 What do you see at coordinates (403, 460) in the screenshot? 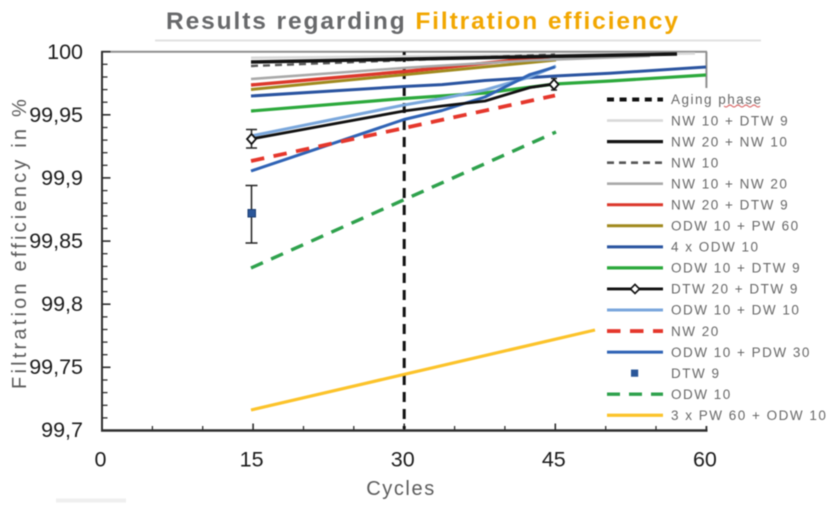
I see `svg-text: 30` at bounding box center [403, 460].